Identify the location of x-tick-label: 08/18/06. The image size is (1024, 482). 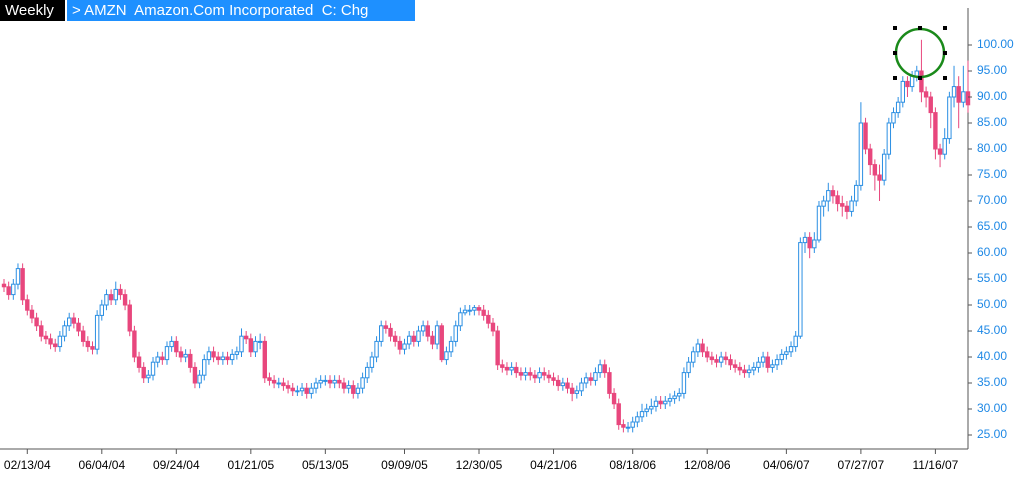
(632, 465).